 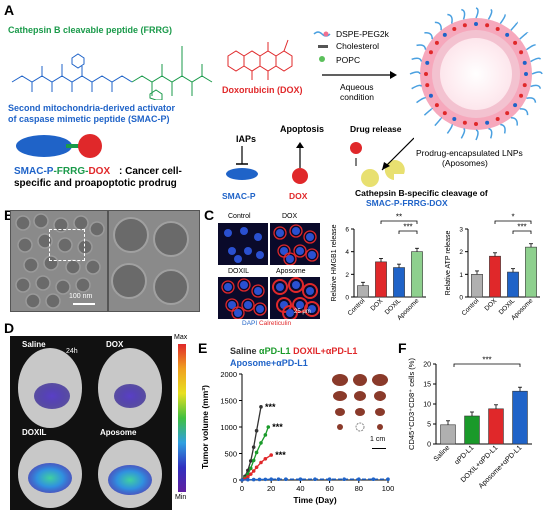 What do you see at coordinates (376, 304) in the screenshot?
I see `x-tick-label: DOX` at bounding box center [376, 304].